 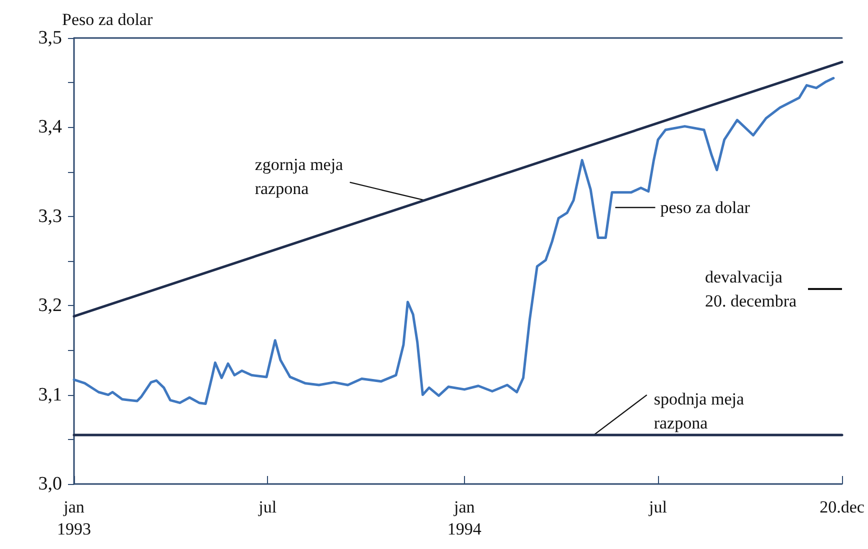 I want to click on y-tick-label: 3,0, so click(x=50, y=484).